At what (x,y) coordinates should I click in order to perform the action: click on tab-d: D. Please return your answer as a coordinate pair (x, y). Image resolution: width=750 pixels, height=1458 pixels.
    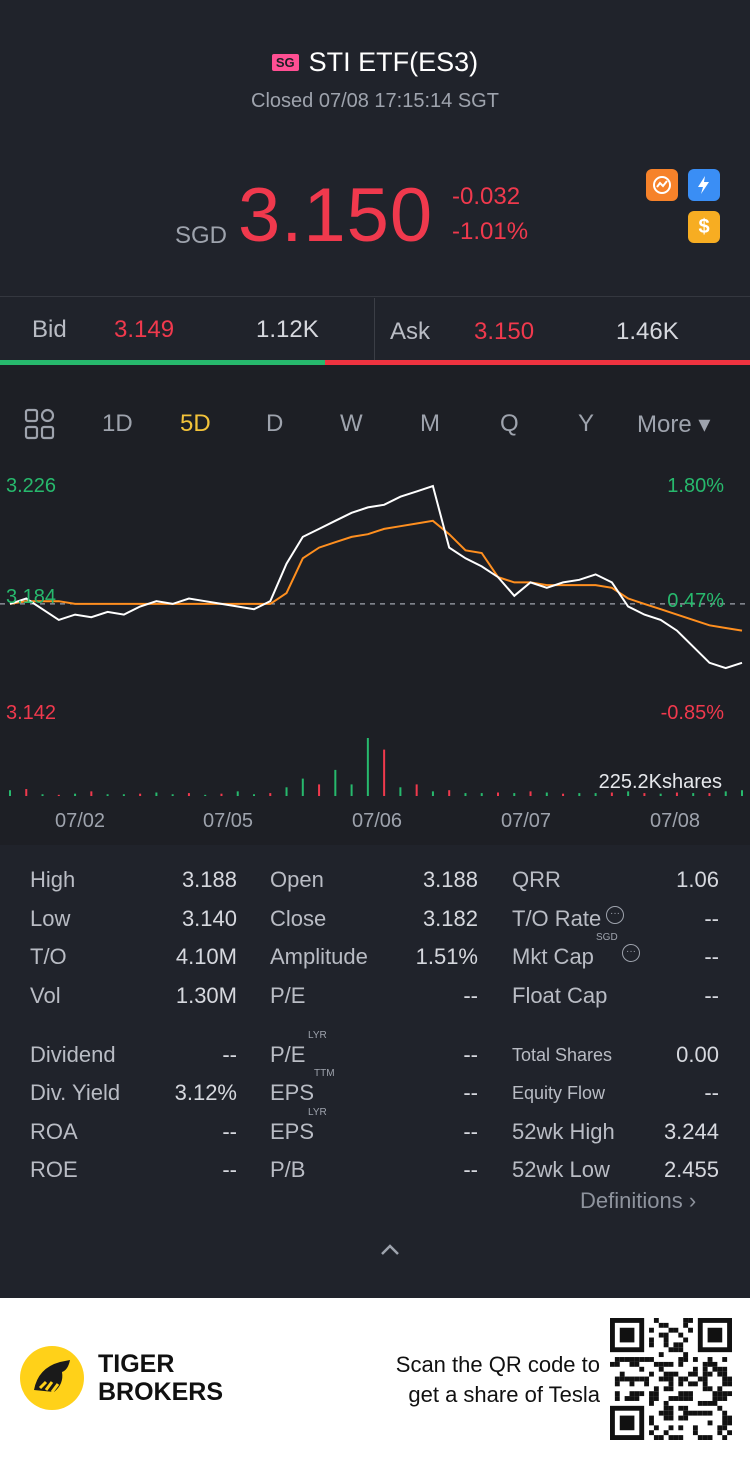
    Looking at the image, I should click on (275, 423).